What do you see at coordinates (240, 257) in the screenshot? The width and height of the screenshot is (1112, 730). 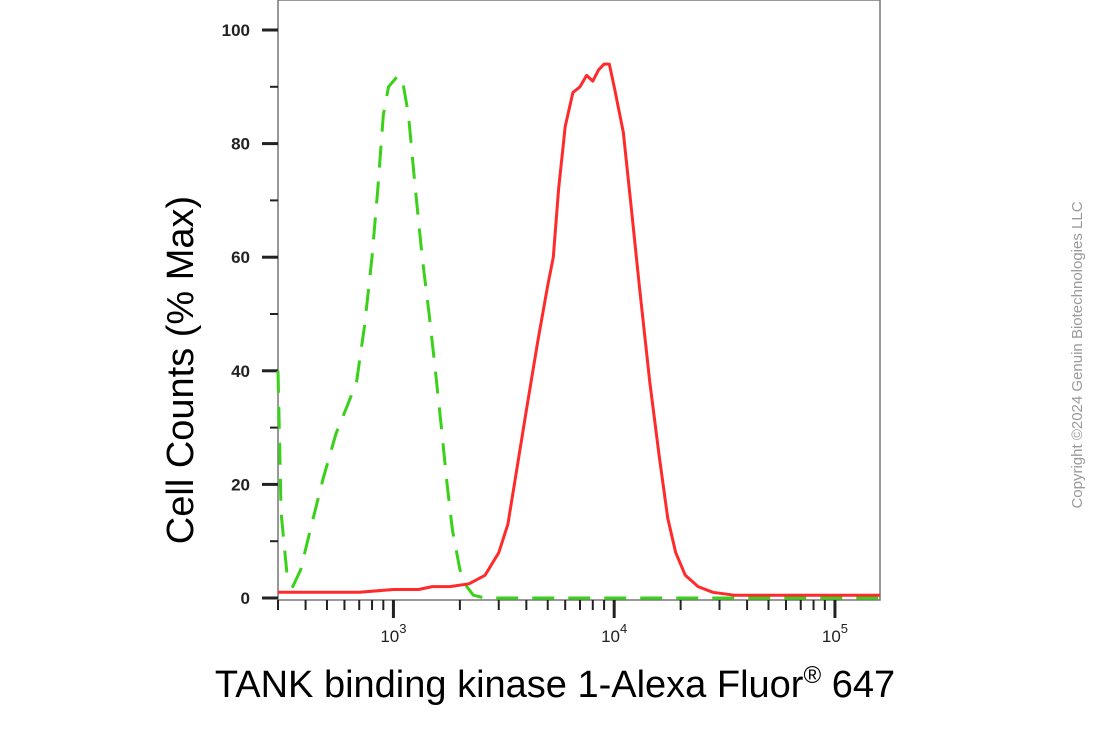 I see `y-tick-label: 60` at bounding box center [240, 257].